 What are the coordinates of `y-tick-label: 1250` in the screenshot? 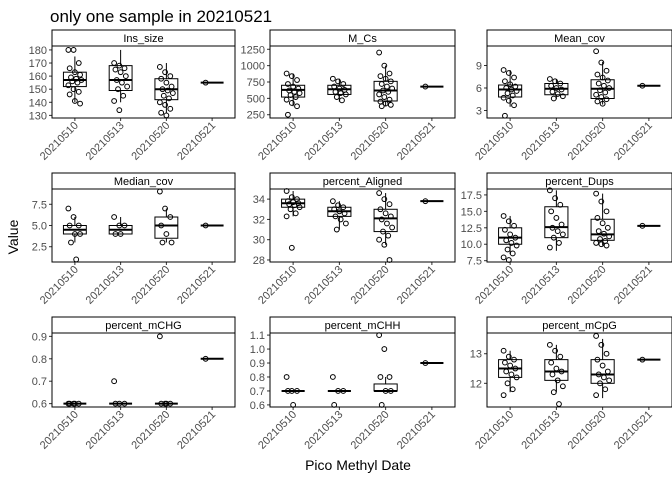 It's located at (253, 50).